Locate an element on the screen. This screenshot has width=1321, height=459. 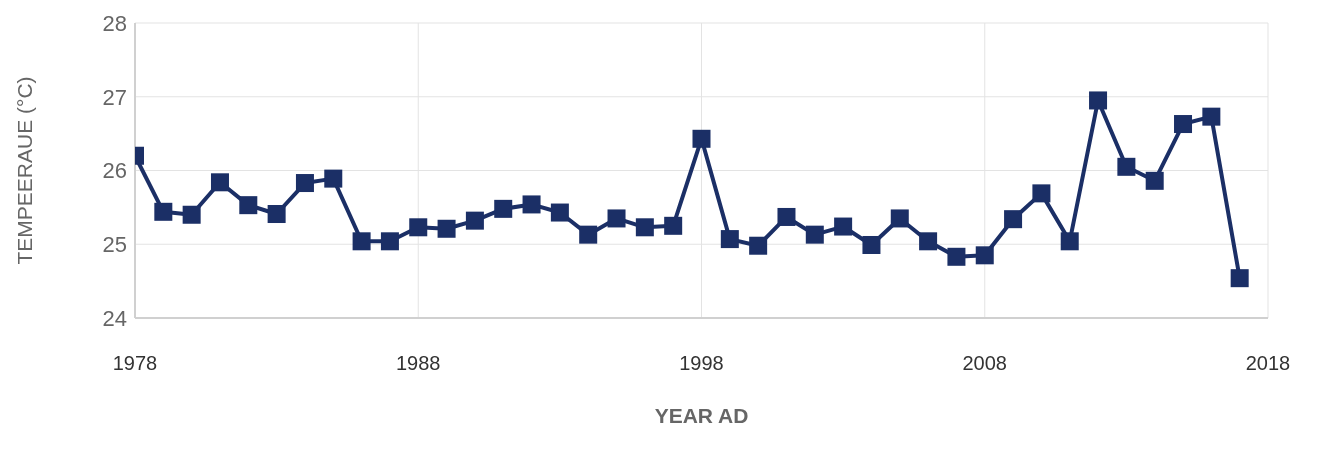
y-tick-label: 28 is located at coordinates (114, 23).